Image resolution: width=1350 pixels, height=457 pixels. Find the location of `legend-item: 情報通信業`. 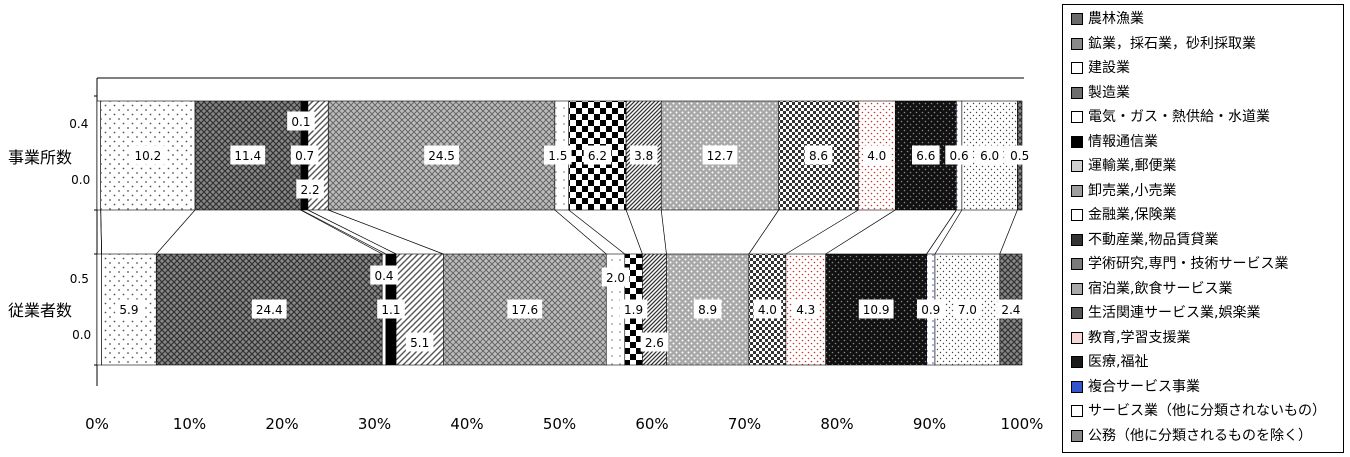

legend-item: 情報通信業 is located at coordinates (1114, 142).